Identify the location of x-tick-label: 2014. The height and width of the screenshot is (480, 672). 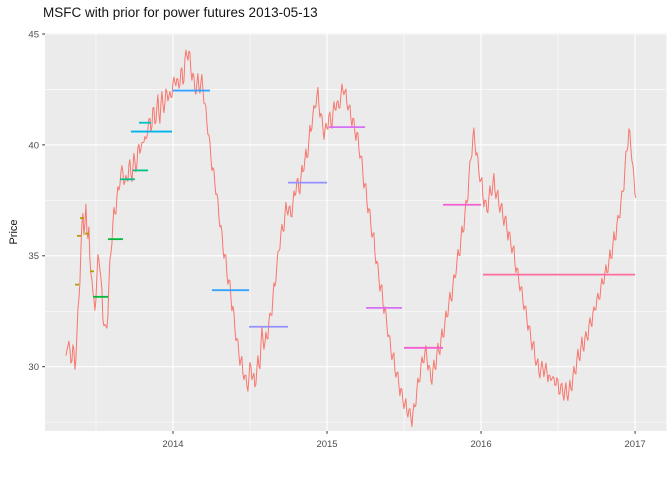
(172, 444).